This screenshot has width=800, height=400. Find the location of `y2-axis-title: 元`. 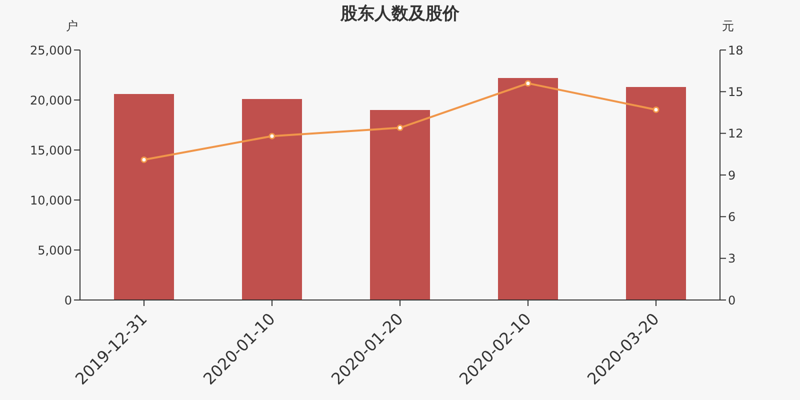

y2-axis-title: 元 is located at coordinates (728, 26).